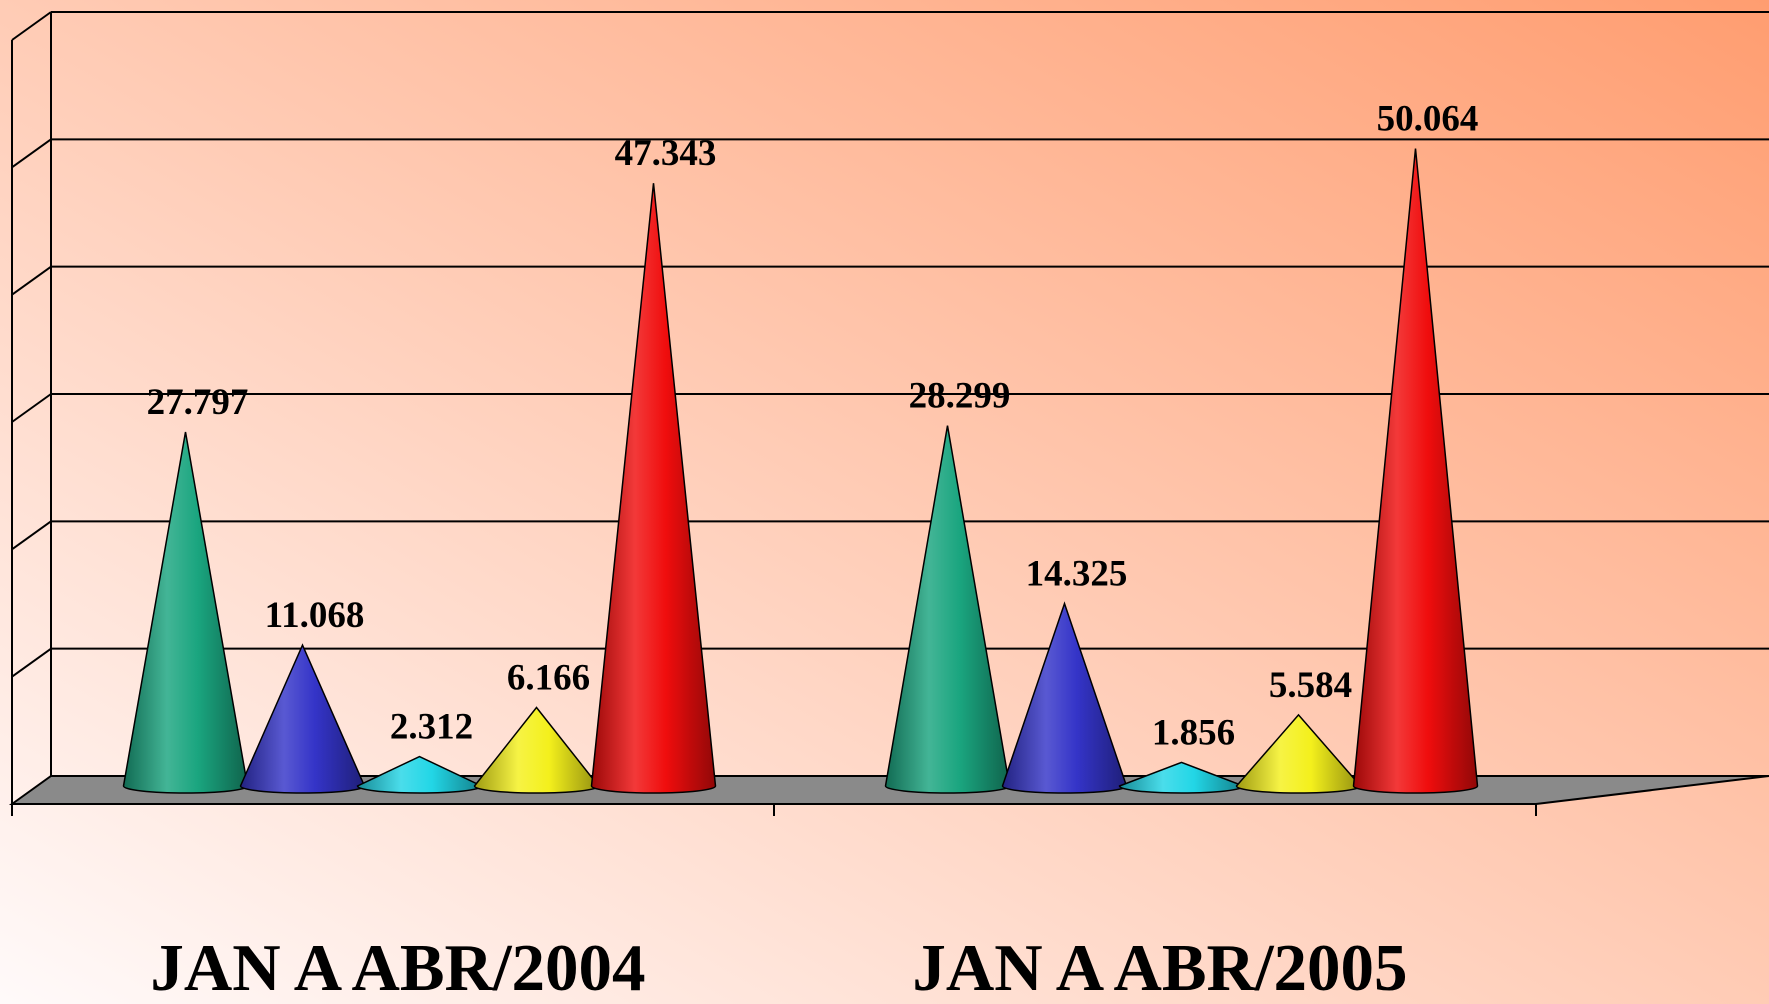  What do you see at coordinates (1193, 732) in the screenshot?
I see `data-label: 1.856` at bounding box center [1193, 732].